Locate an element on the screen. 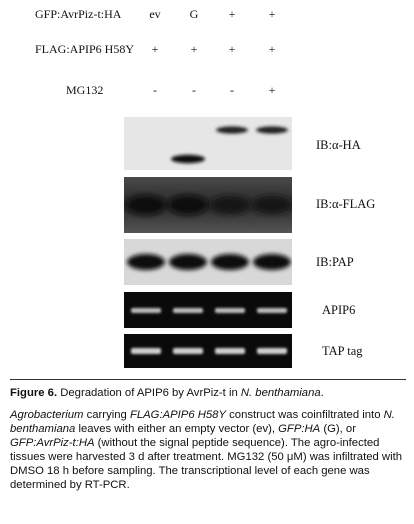 Image resolution: width=414 pixels, height=524 pixels. blot-flag-band-lane2 is located at coordinates (188, 205).